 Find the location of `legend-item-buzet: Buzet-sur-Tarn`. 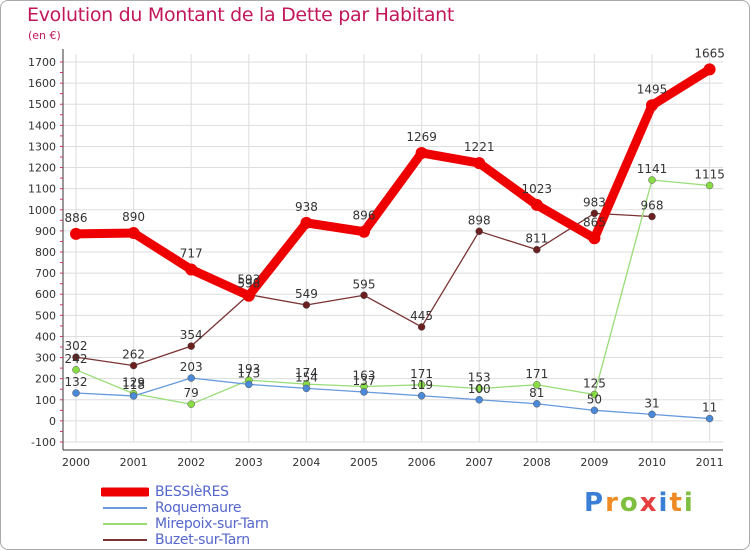

legend-item-buzet: Buzet-sur-Tarn is located at coordinates (185, 540).